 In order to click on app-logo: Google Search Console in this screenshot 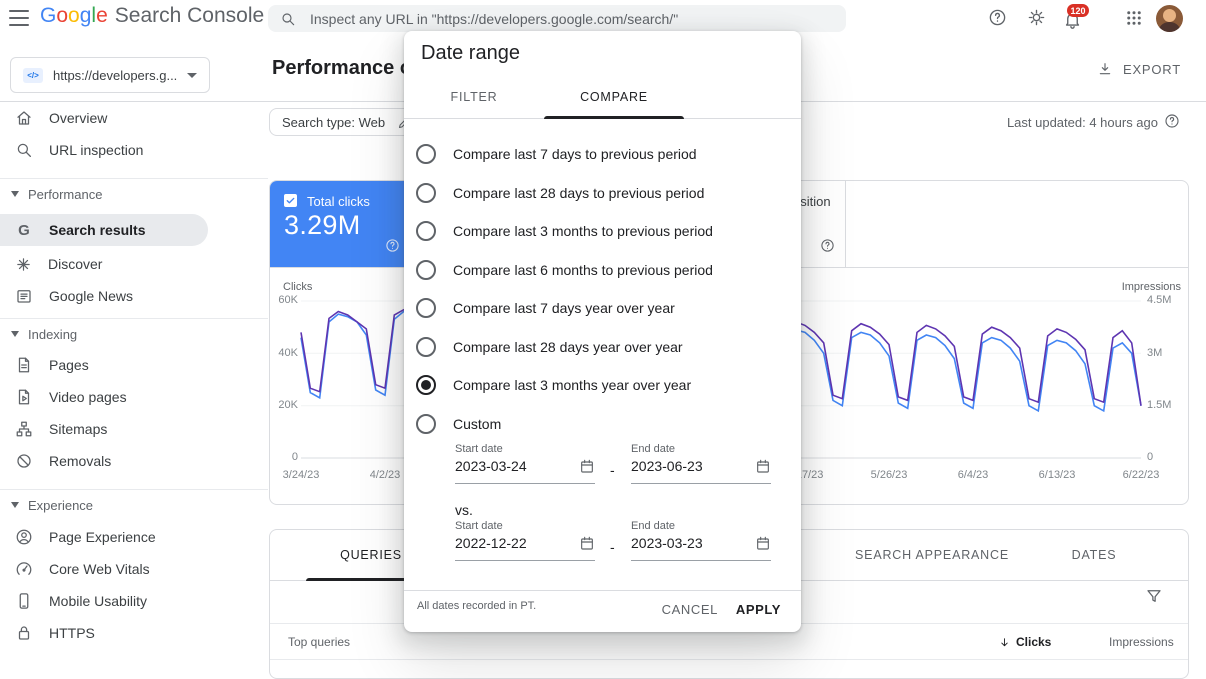, I will do `click(152, 16)`.